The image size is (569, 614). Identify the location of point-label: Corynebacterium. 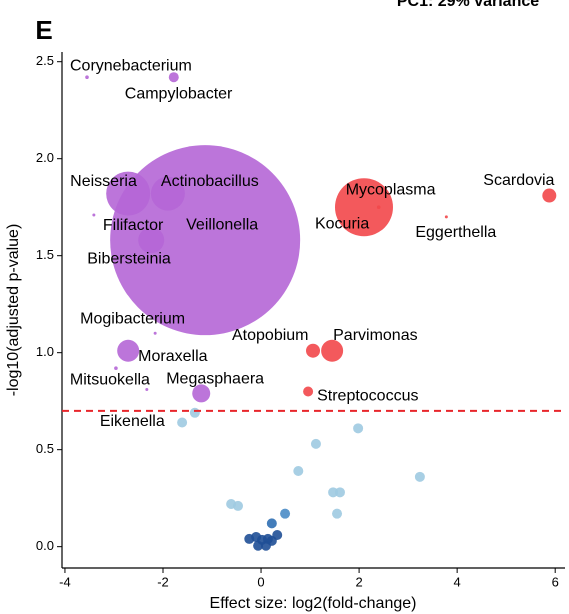
(131, 65).